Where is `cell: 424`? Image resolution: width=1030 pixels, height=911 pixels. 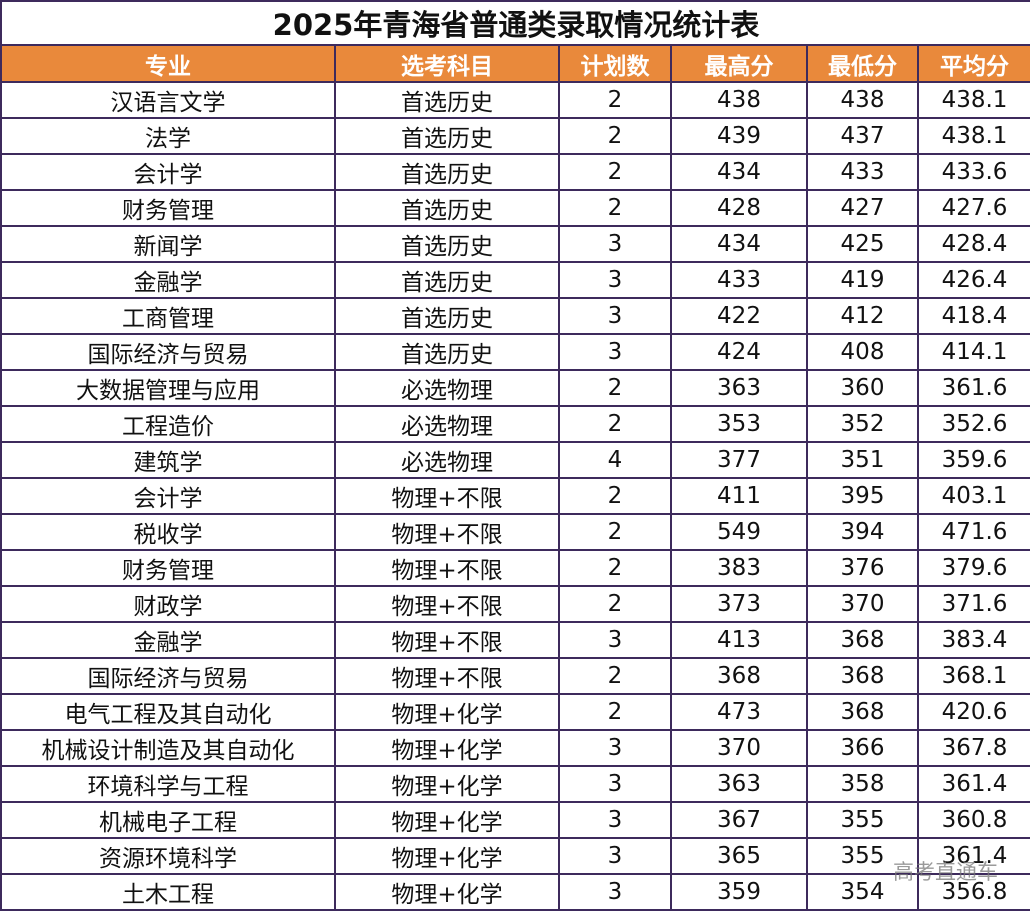 cell: 424 is located at coordinates (739, 352).